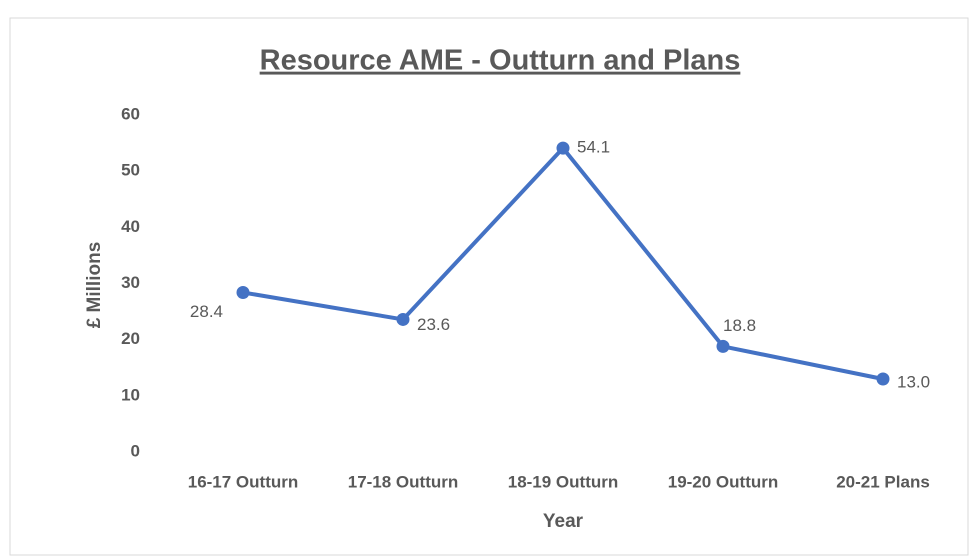 The height and width of the screenshot is (560, 978). I want to click on y-tick-label: 30, so click(130, 282).